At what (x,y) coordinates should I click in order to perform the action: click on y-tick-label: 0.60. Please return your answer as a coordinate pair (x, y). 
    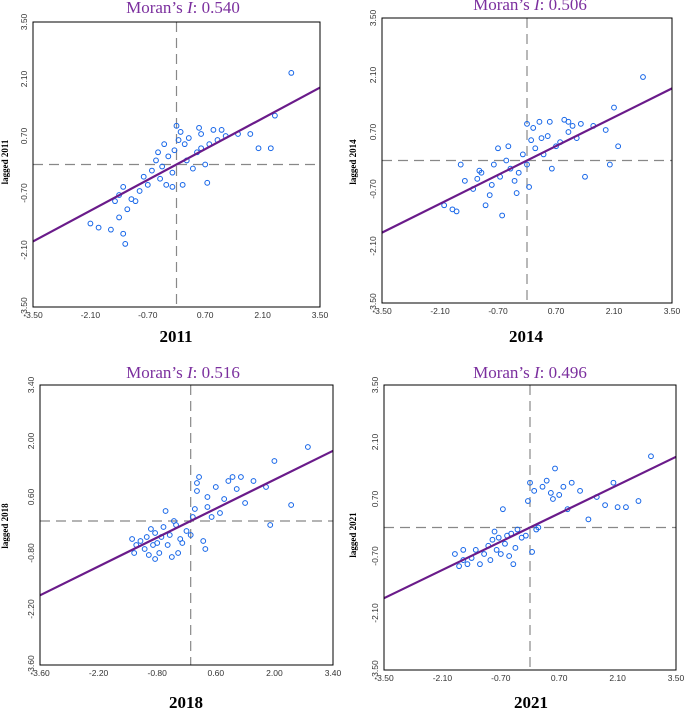
    Looking at the image, I should click on (31, 496).